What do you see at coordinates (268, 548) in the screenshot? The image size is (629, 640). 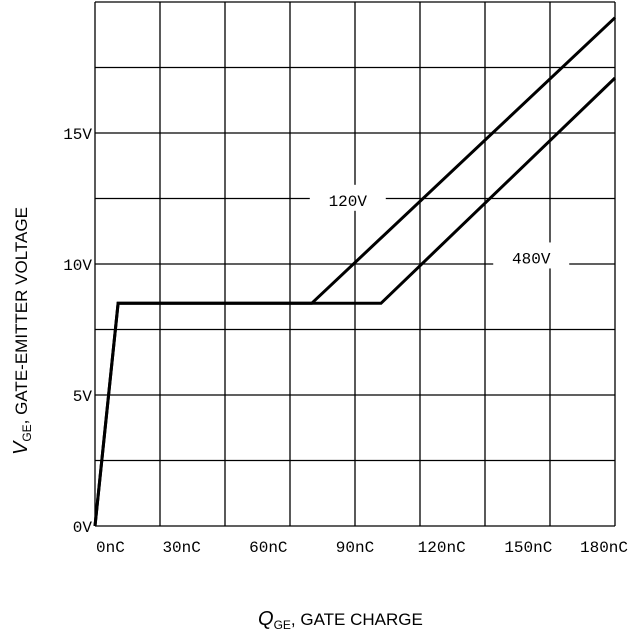 I see `x-tick-label: 60nC` at bounding box center [268, 548].